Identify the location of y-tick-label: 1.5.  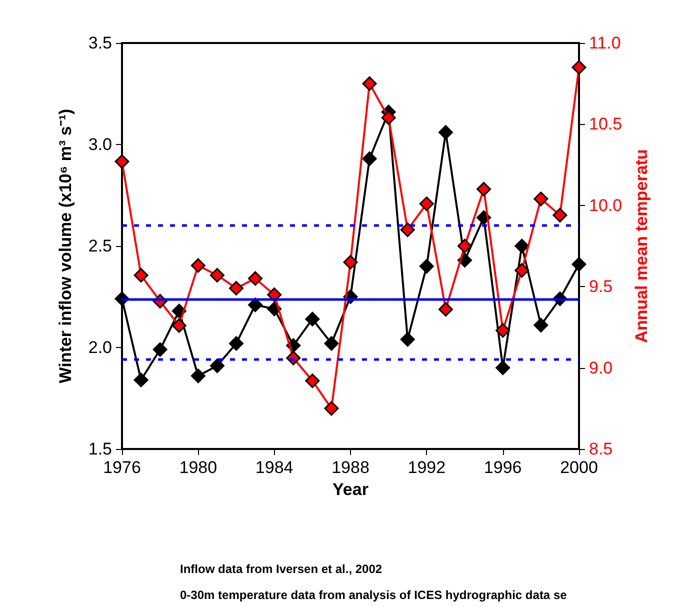
(100, 449).